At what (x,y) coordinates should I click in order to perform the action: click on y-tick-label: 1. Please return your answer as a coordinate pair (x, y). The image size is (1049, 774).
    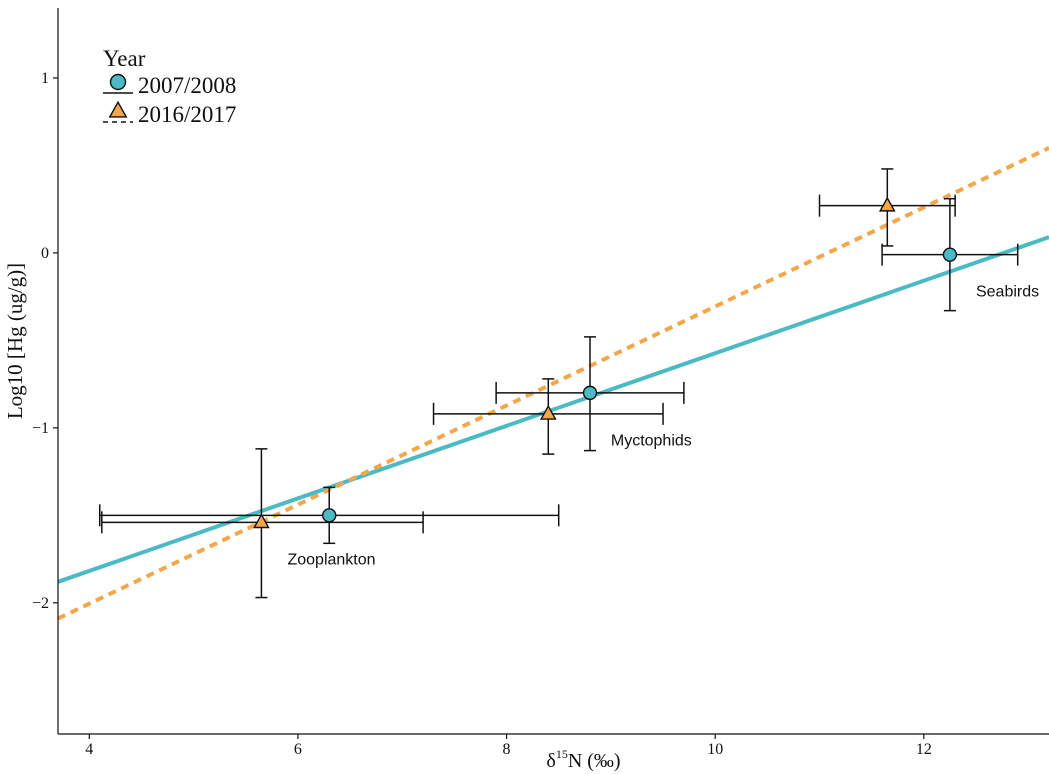
    Looking at the image, I should click on (45, 78).